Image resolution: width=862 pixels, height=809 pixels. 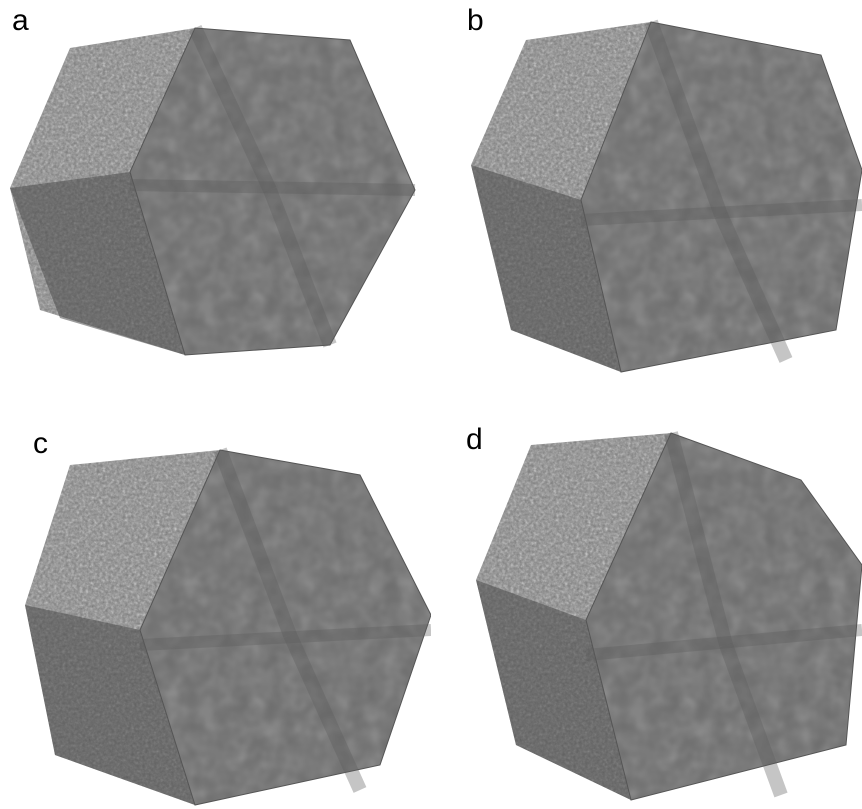 I want to click on panel-label: a, so click(x=20, y=20).